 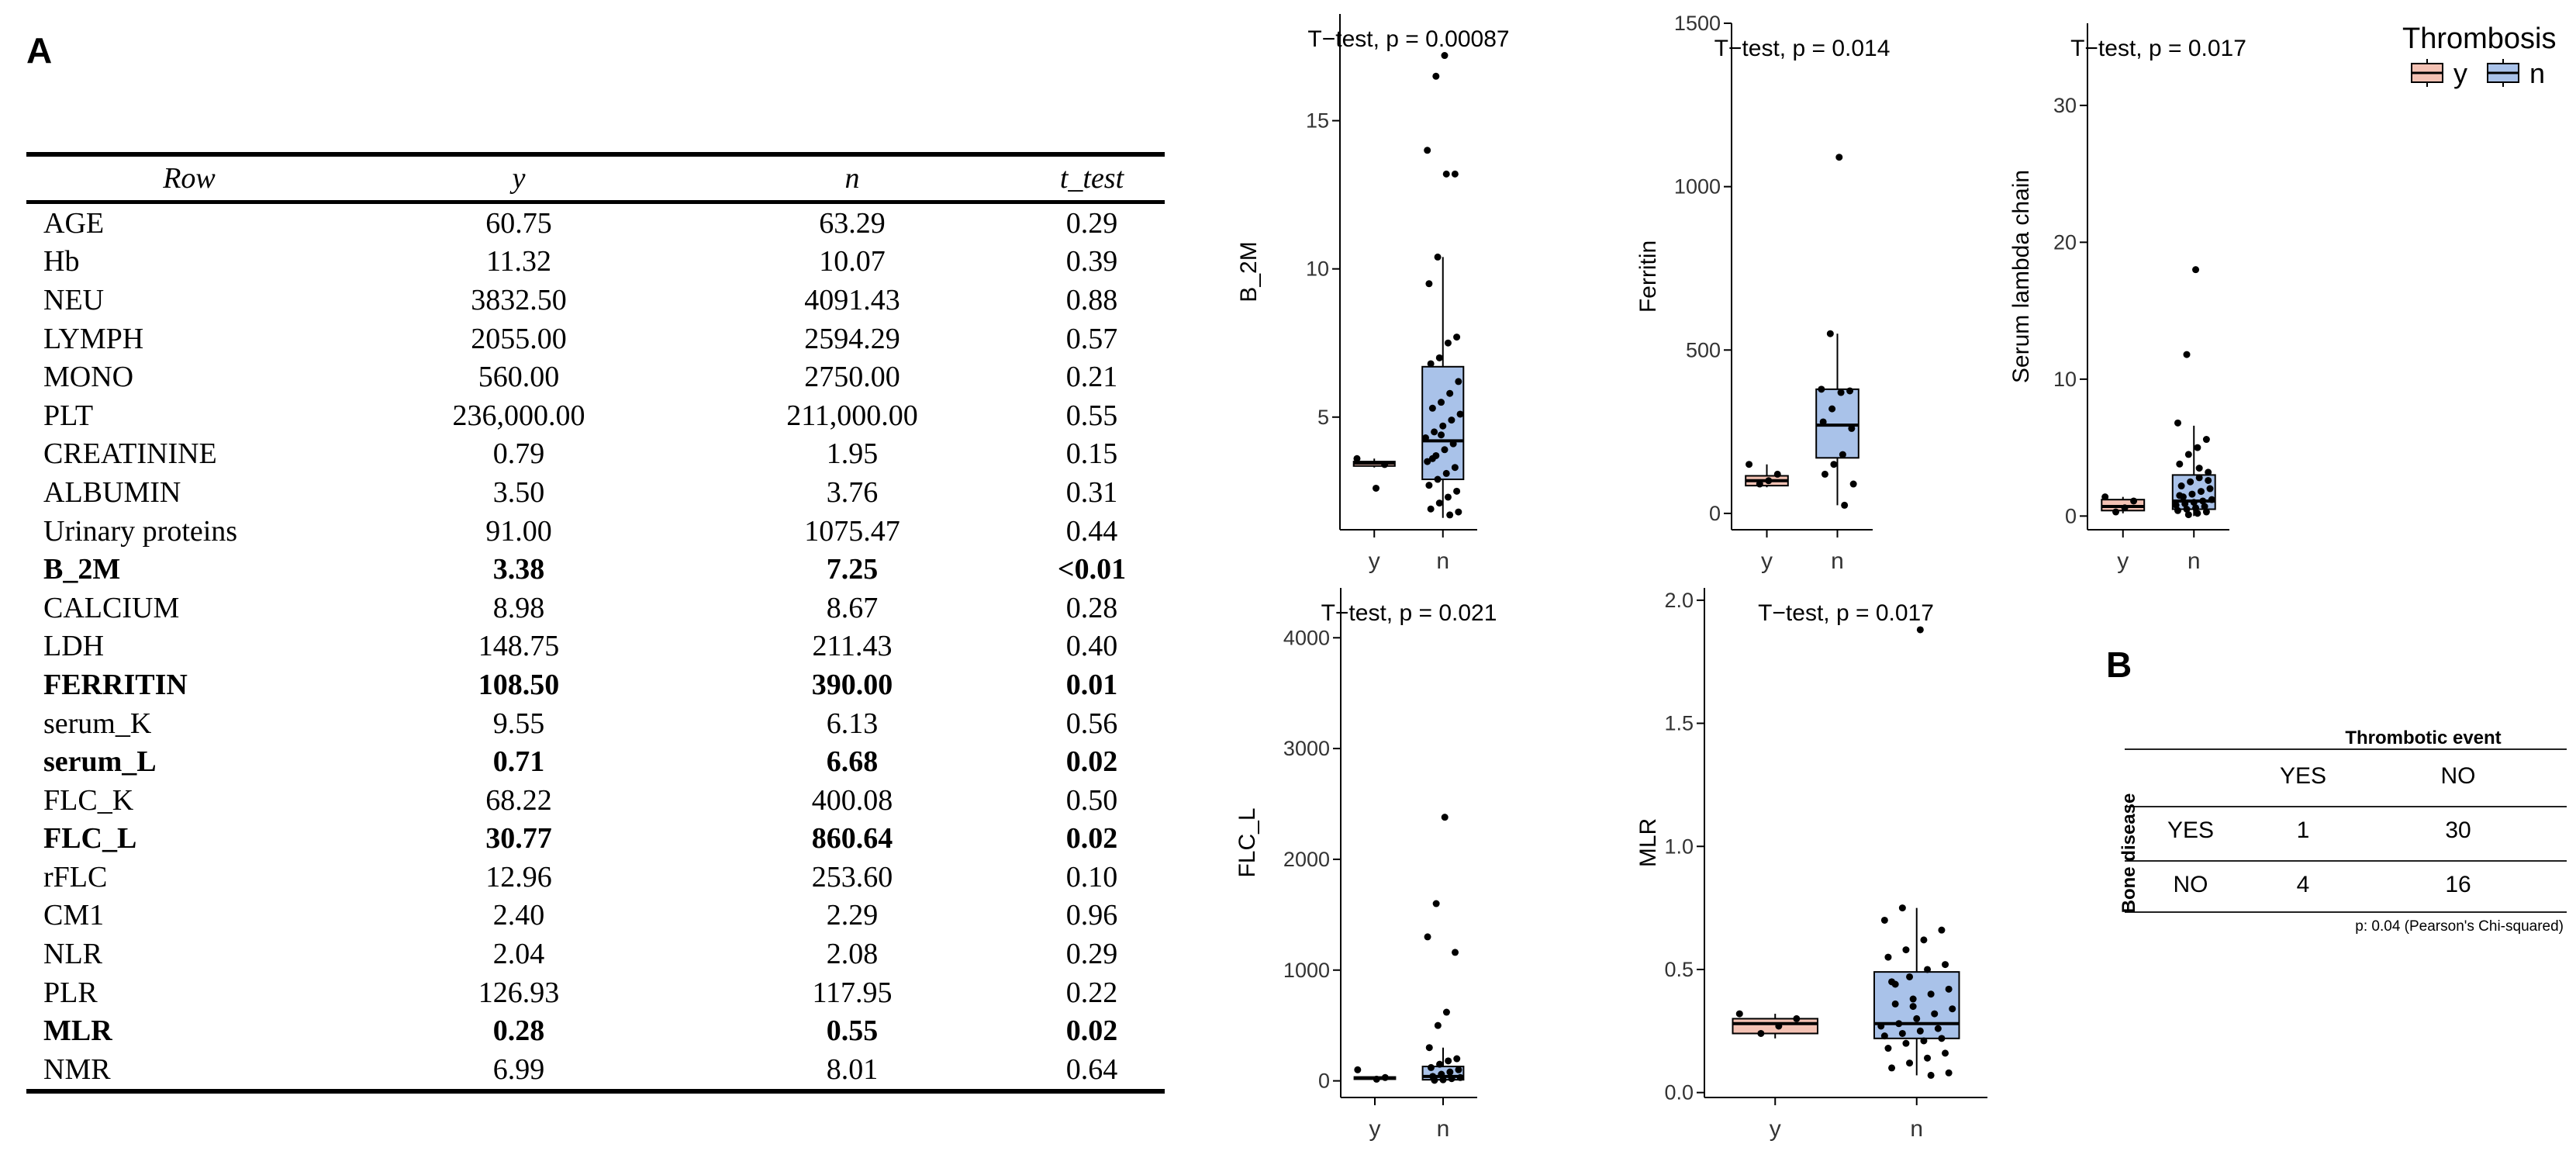 What do you see at coordinates (596, 646) in the screenshot?
I see `table-row: LDH 148.75 211.43 0.40` at bounding box center [596, 646].